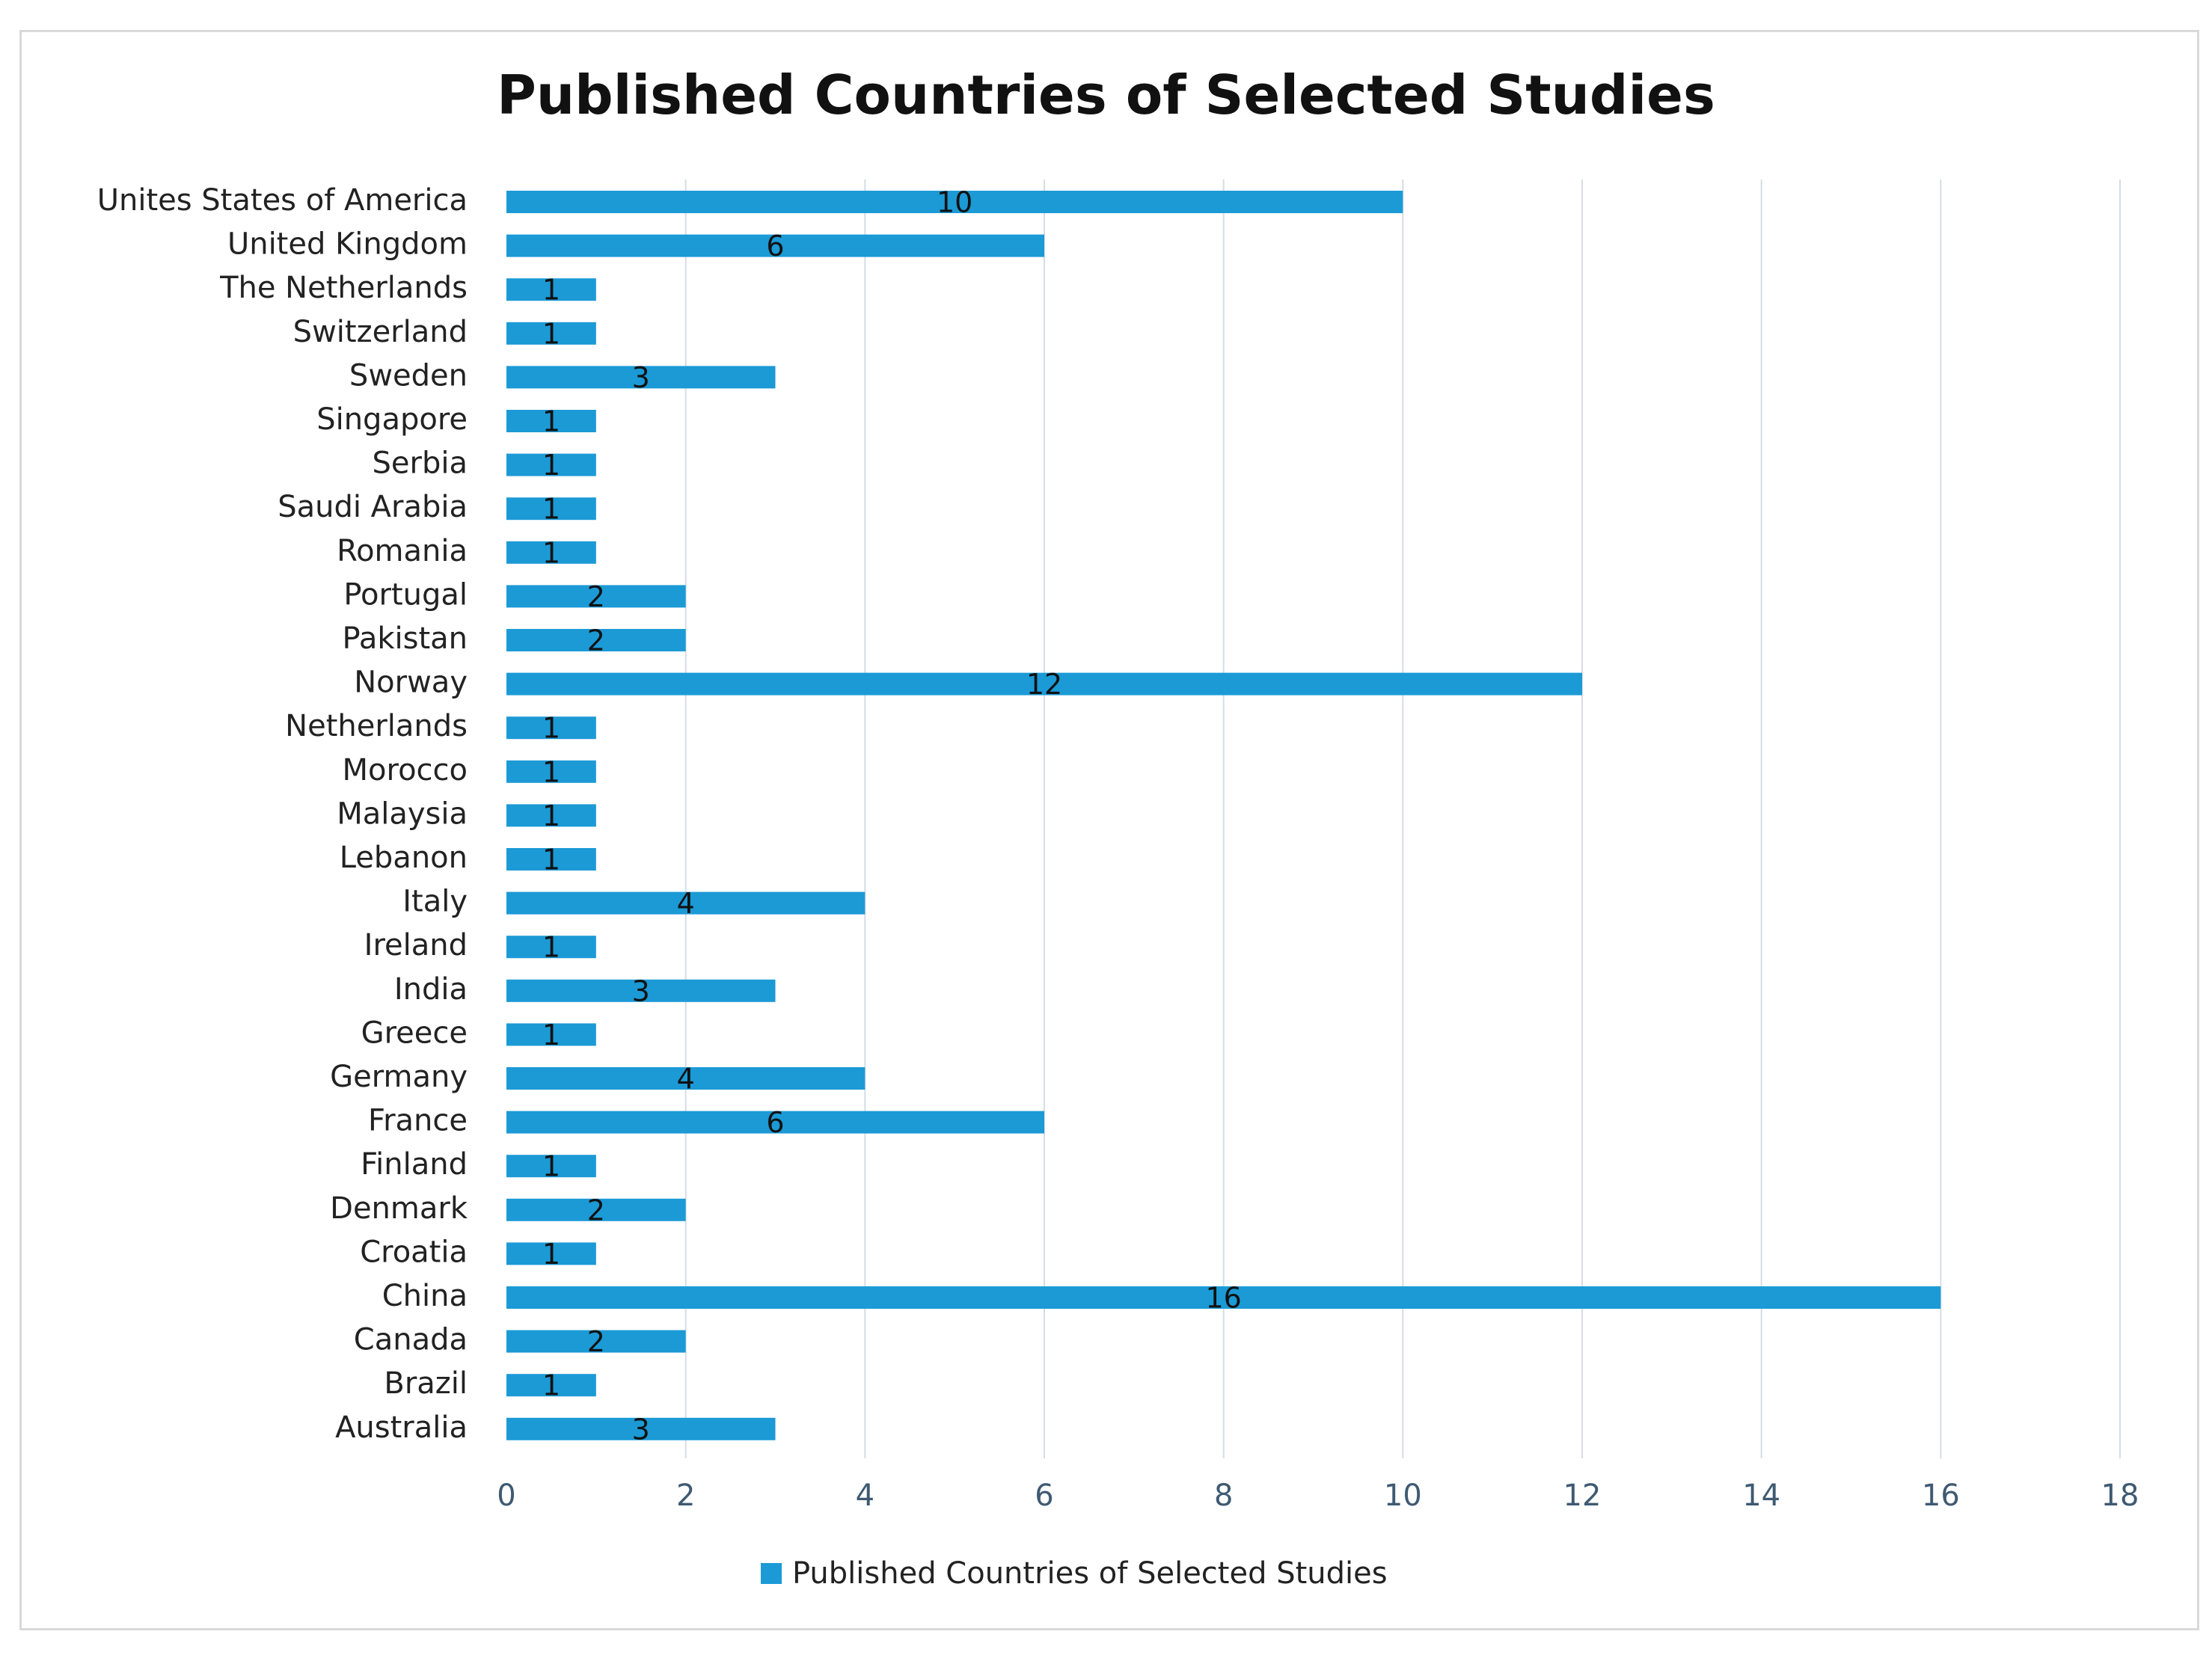 Image resolution: width=2212 pixels, height=1661 pixels. What do you see at coordinates (405, 594) in the screenshot?
I see `category-label: Portugal` at bounding box center [405, 594].